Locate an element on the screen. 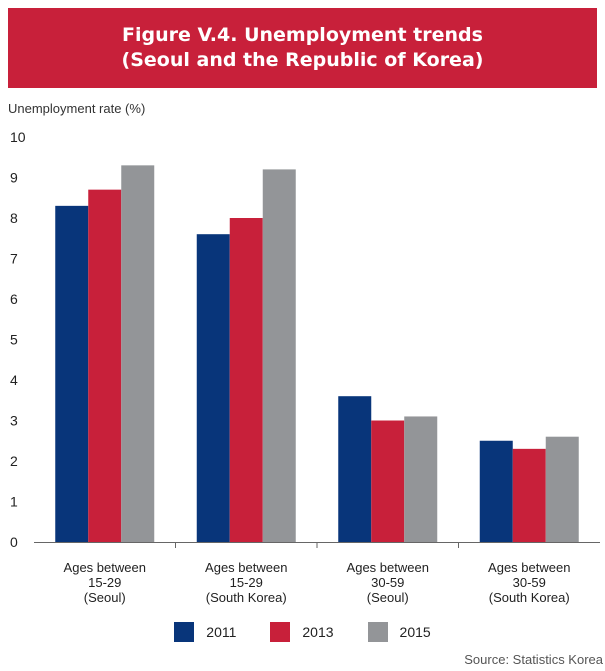  y-tick-label: 5 is located at coordinates (14, 340).